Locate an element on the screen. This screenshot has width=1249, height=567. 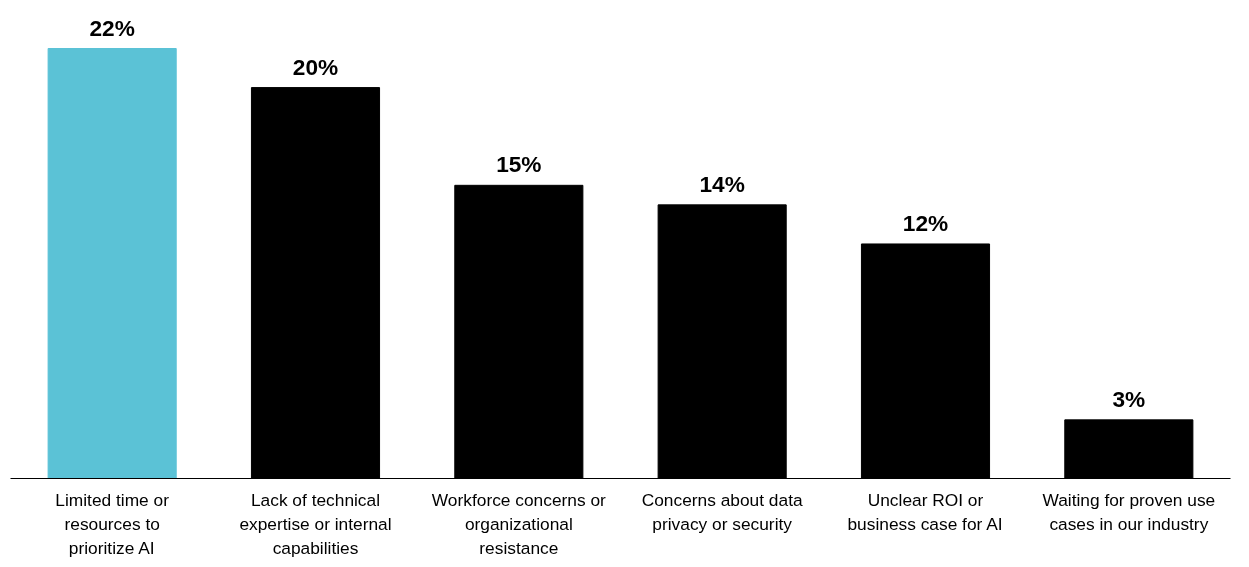
data-label: 22% is located at coordinates (112, 27).